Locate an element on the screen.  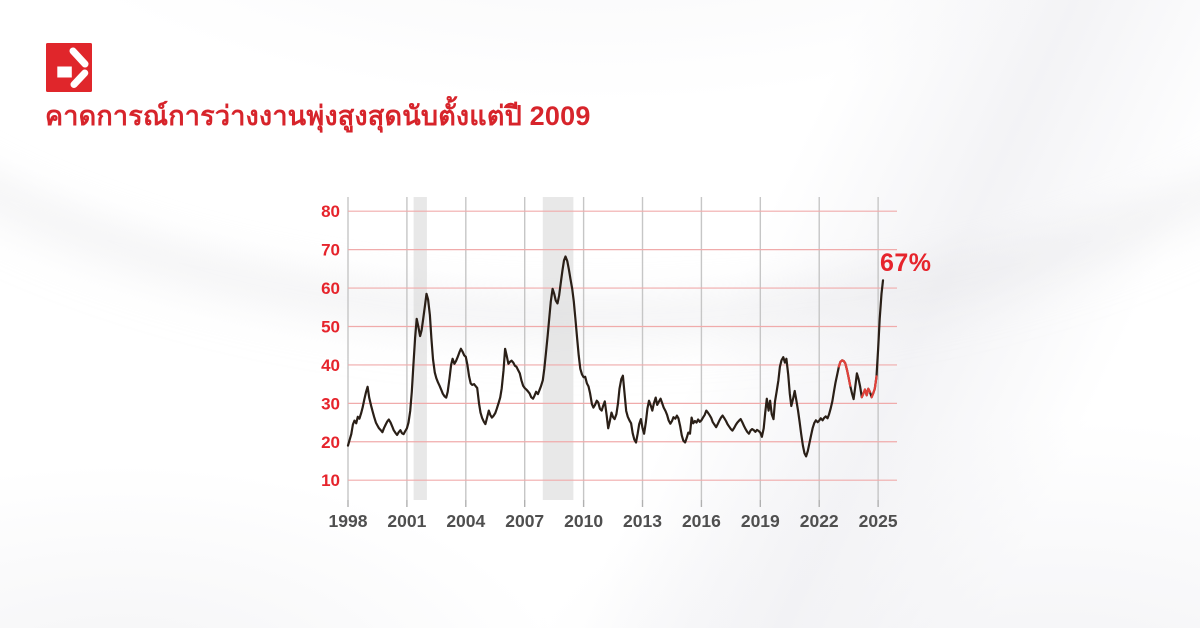
series-line is located at coordinates (615, 356).